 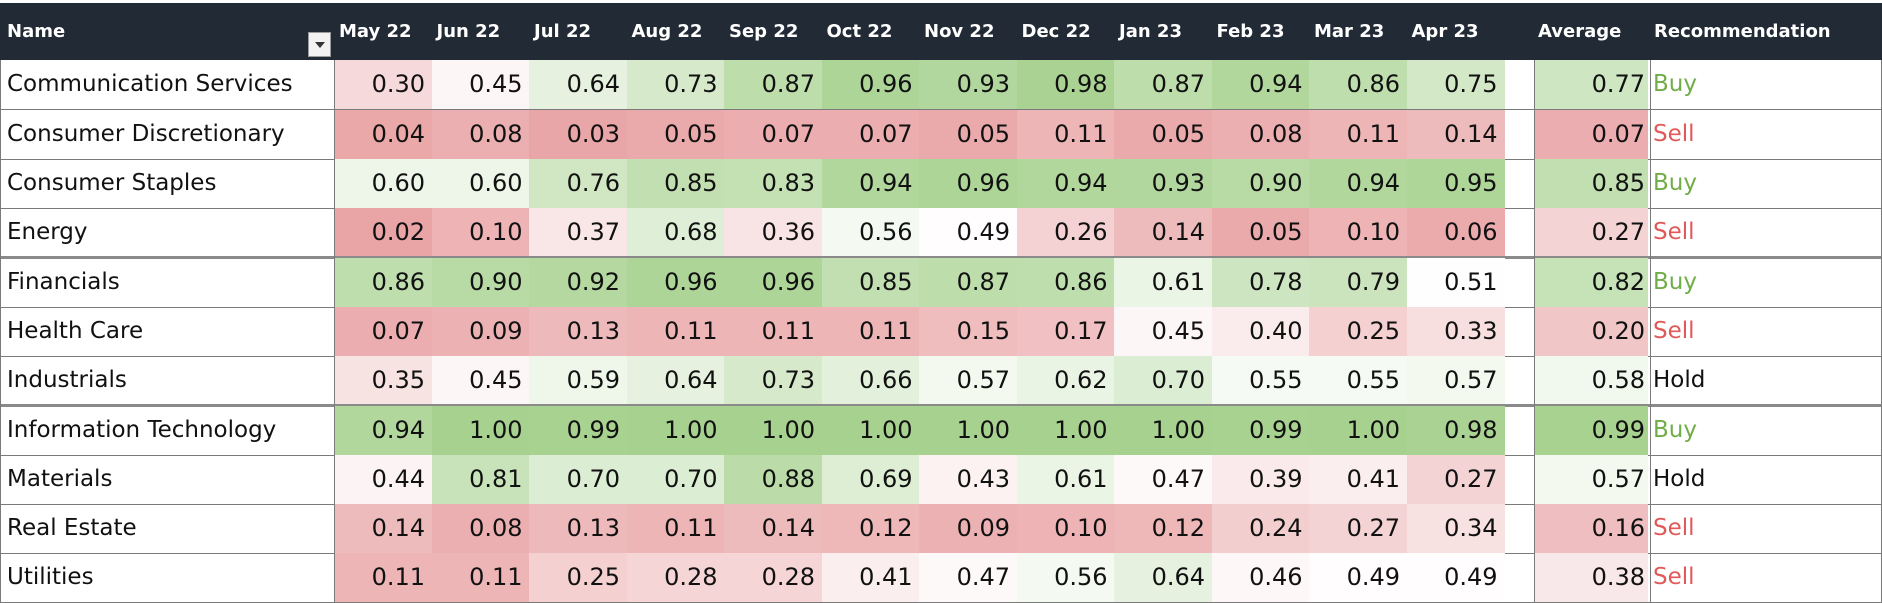 What do you see at coordinates (959, 31) in the screenshot?
I see `column-header-month: Nov 22` at bounding box center [959, 31].